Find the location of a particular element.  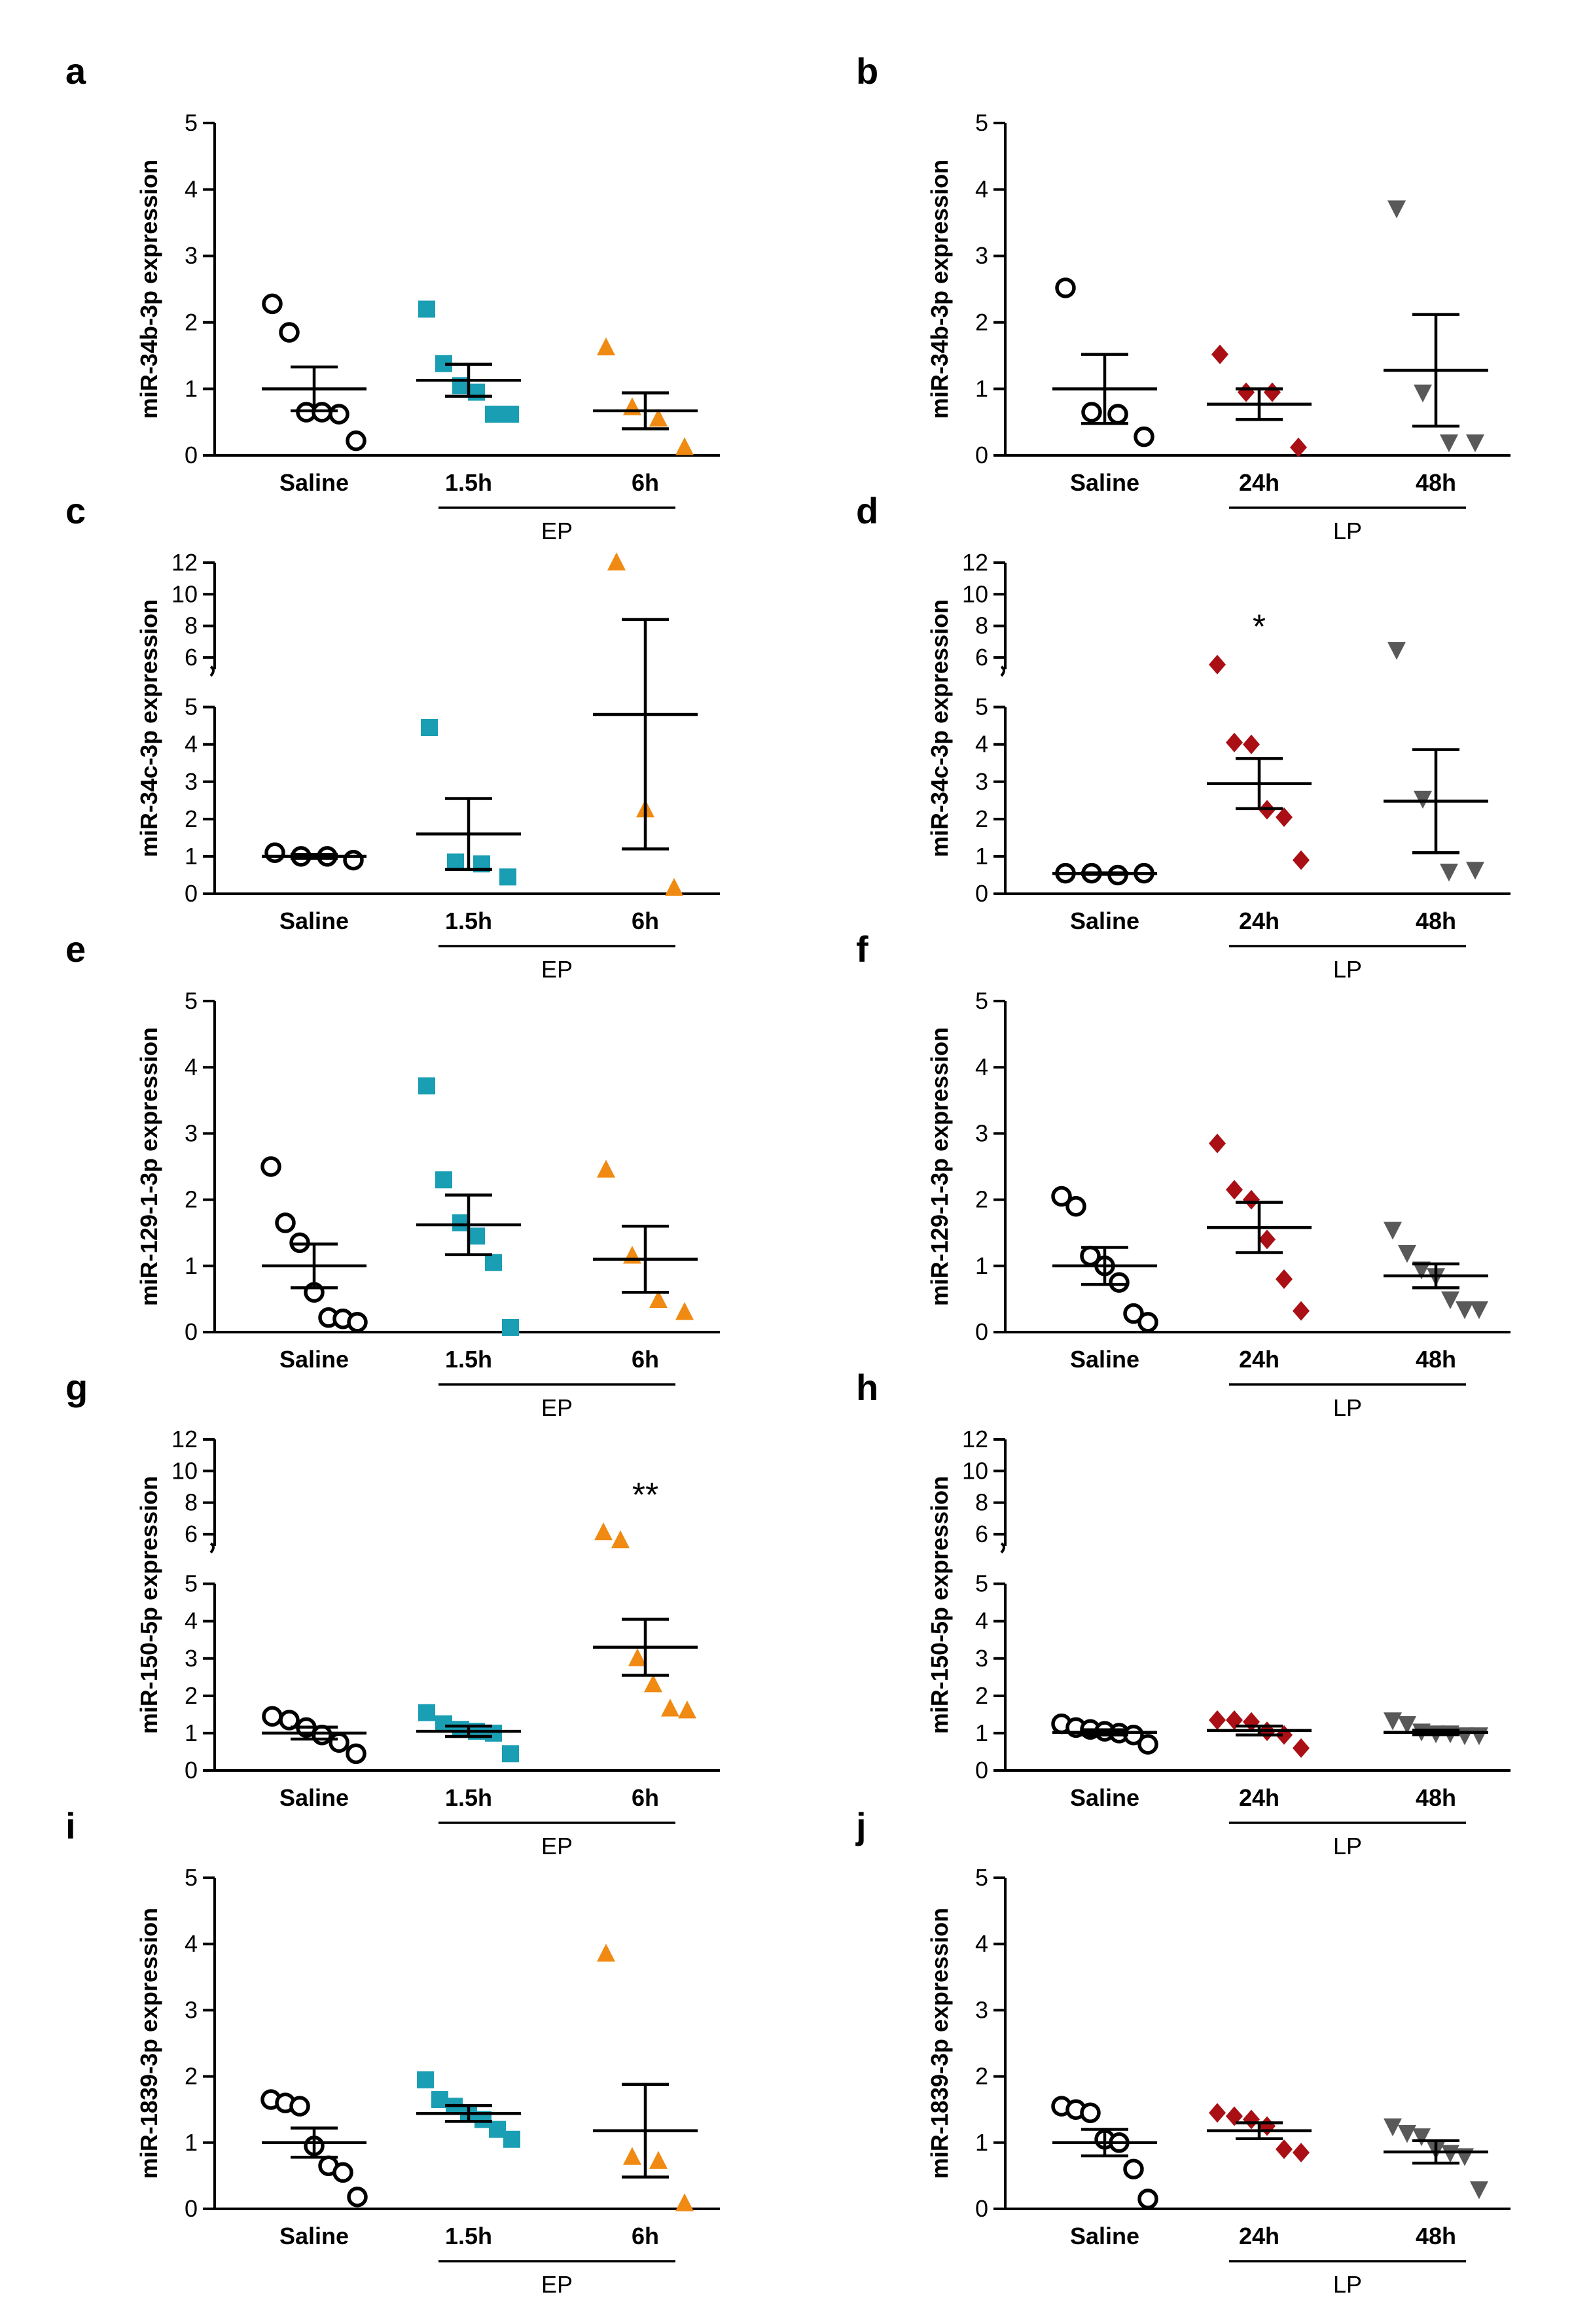

y-axis-title: miR-150-5p expression is located at coordinates (148, 1605).